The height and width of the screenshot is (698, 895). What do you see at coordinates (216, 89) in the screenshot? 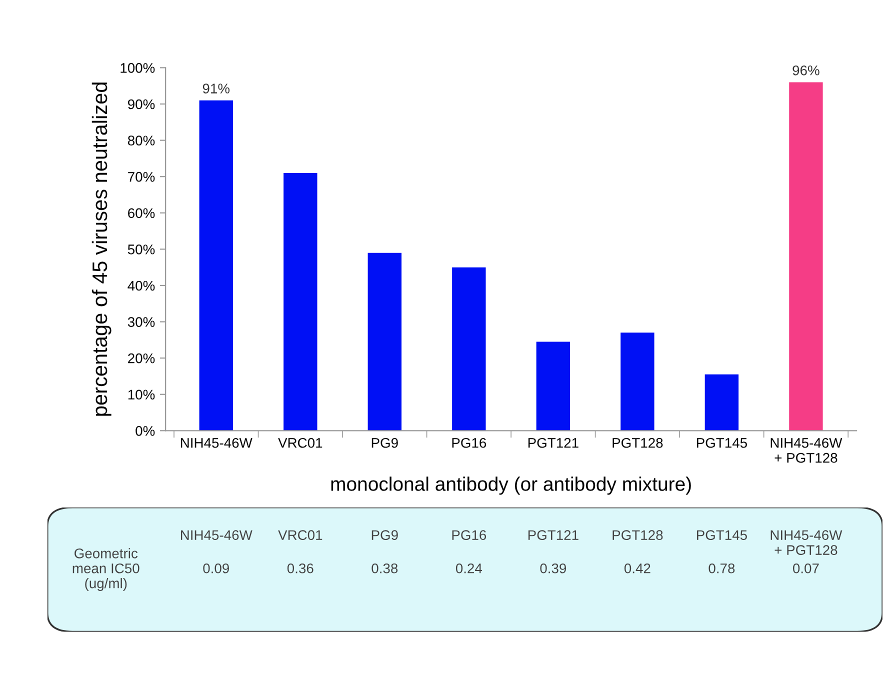
I see `data-label: 91%` at bounding box center [216, 89].